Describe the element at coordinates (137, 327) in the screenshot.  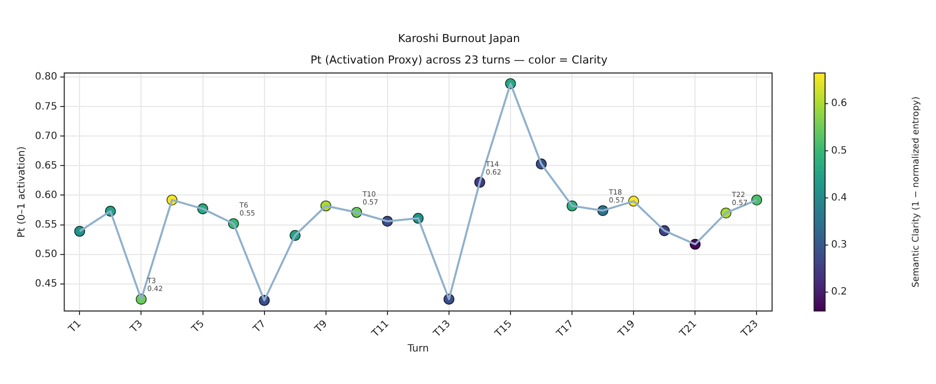
I see `x-tick-label: T3` at that location.